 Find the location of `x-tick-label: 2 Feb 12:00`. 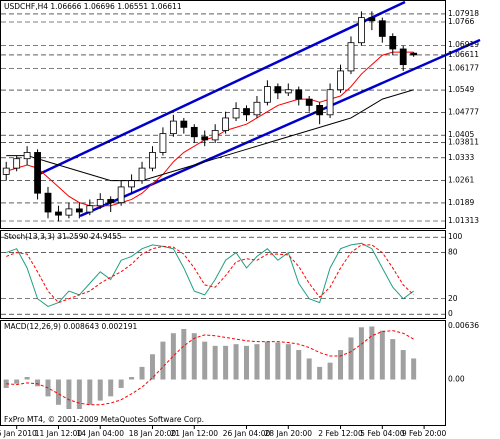

x-tick-label: 2 Feb 12:00 is located at coordinates (340, 433).